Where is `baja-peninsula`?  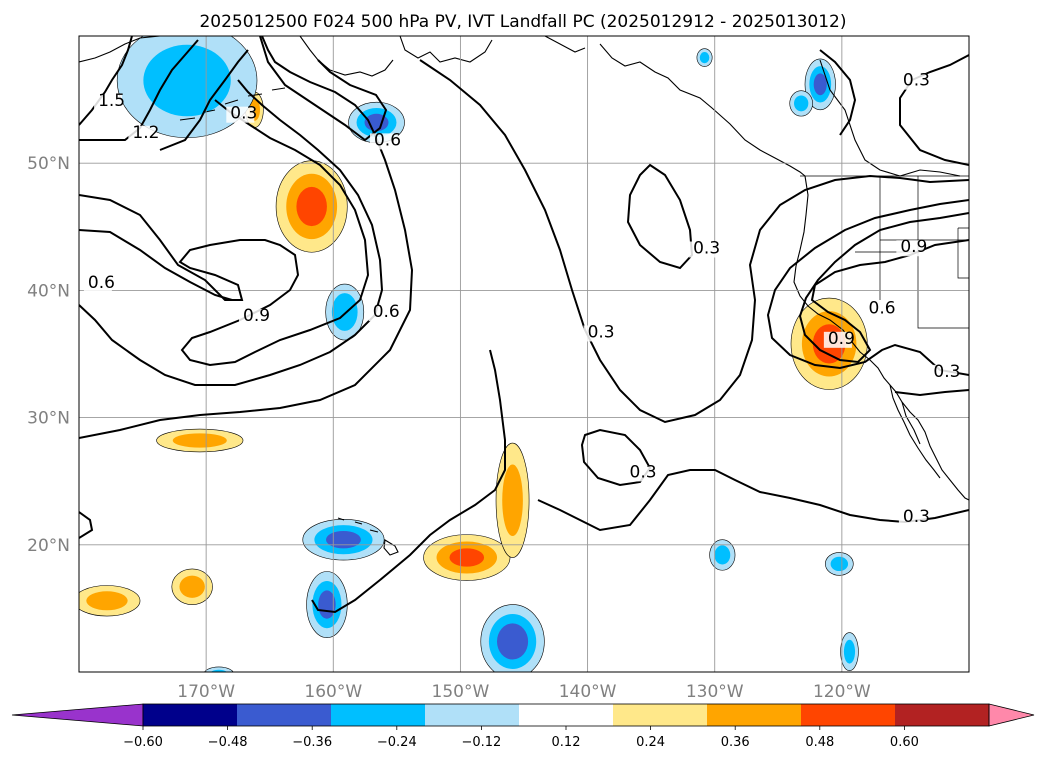
baja-peninsula is located at coordinates (915, 431).